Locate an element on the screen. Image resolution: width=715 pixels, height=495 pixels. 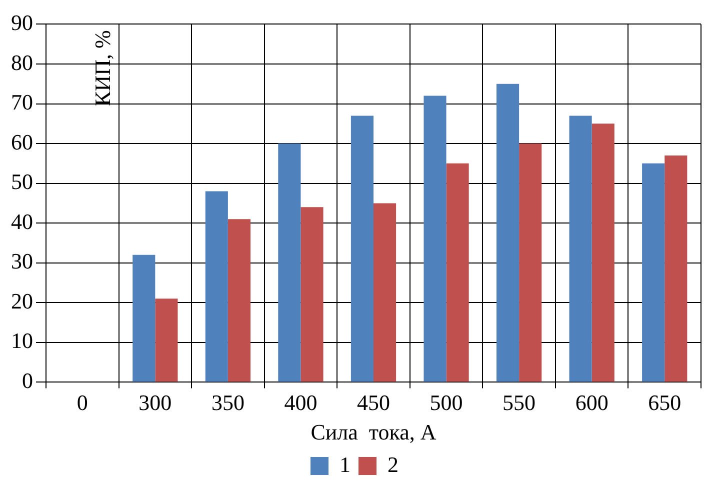
y-axis-title: КИП, % is located at coordinates (102, 68).